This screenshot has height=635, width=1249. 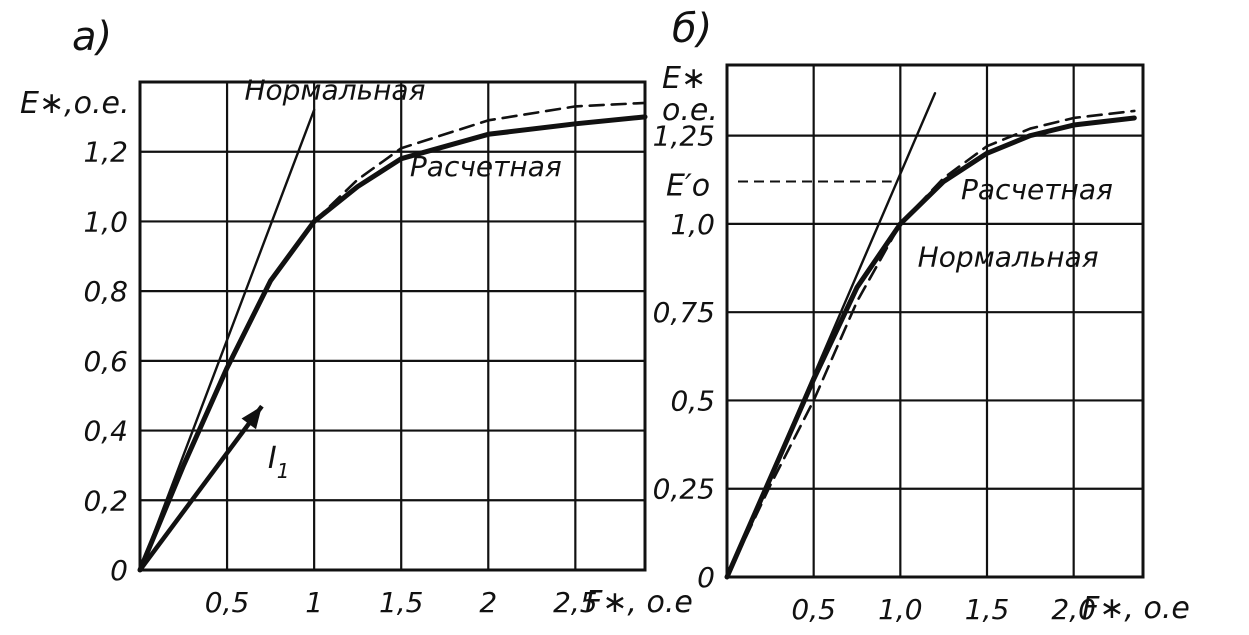 What do you see at coordinates (75, 103) in the screenshot?
I see `y-axis-label: E∗,о.е.` at bounding box center [75, 103].